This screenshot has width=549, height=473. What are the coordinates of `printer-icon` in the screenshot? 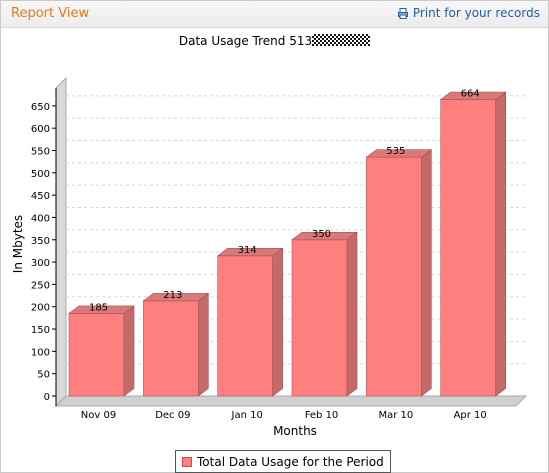 It's located at (402, 13).